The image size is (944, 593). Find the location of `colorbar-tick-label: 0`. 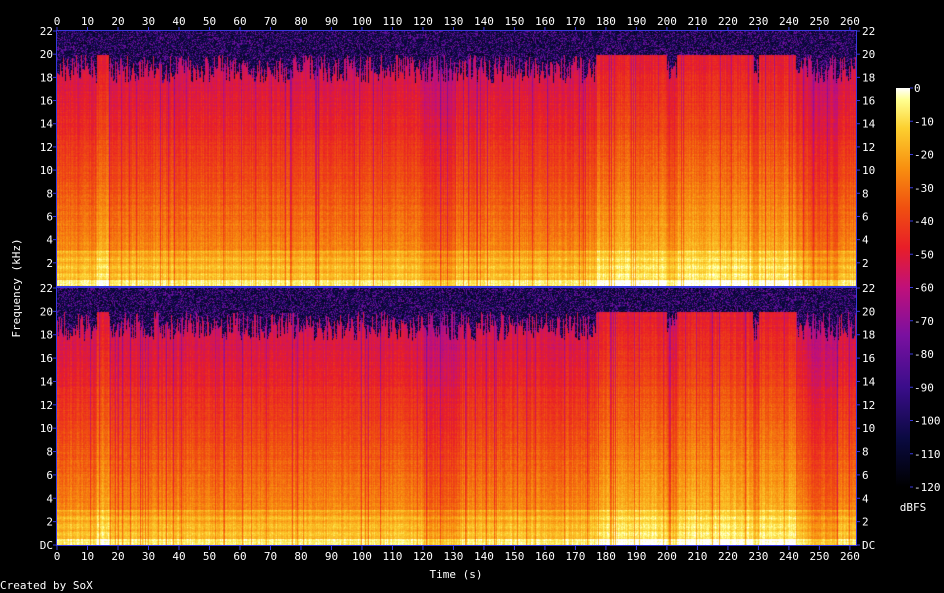

colorbar-tick-label: 0 is located at coordinates (917, 88).